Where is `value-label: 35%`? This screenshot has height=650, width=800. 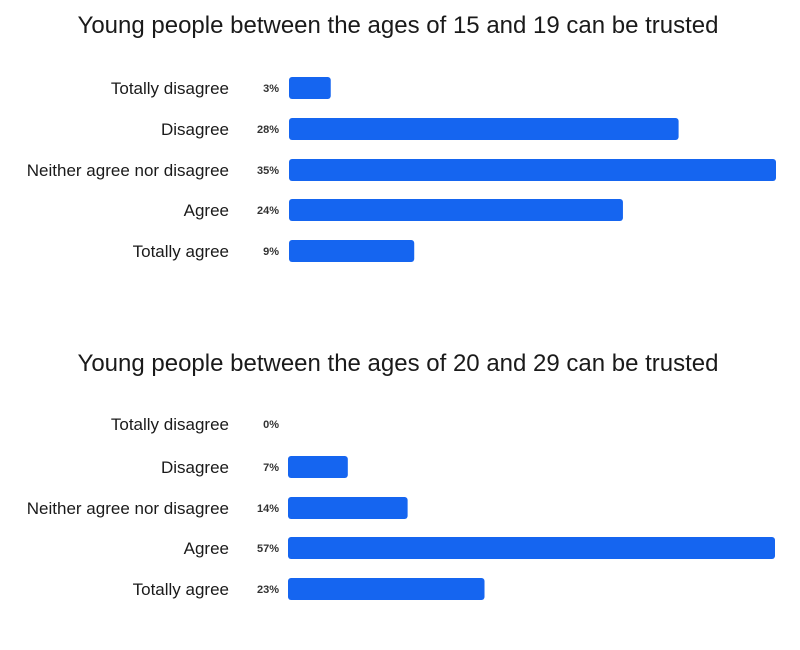
value-label: 35% is located at coordinates (268, 171).